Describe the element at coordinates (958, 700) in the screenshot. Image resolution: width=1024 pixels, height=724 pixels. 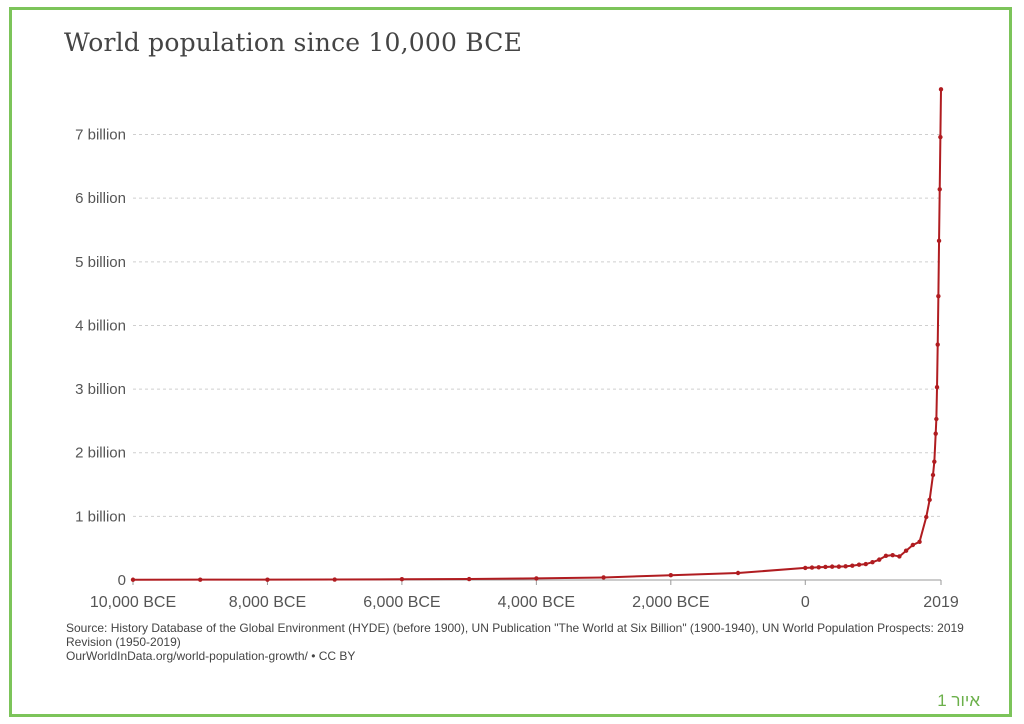
I see `figure-label: איור 1` at that location.